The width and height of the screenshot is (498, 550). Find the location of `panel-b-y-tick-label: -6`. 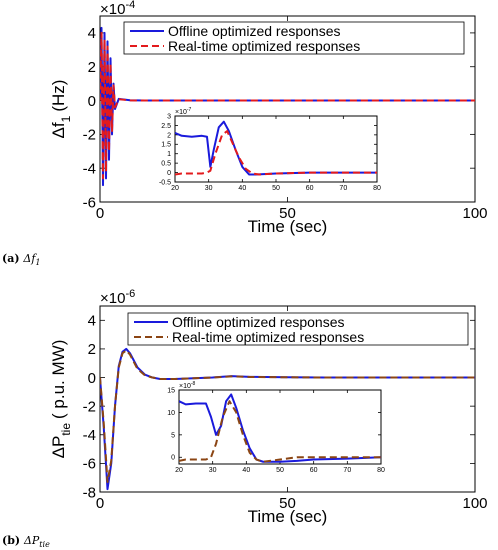

panel-b-y-tick-label: -6 is located at coordinates (89, 464).